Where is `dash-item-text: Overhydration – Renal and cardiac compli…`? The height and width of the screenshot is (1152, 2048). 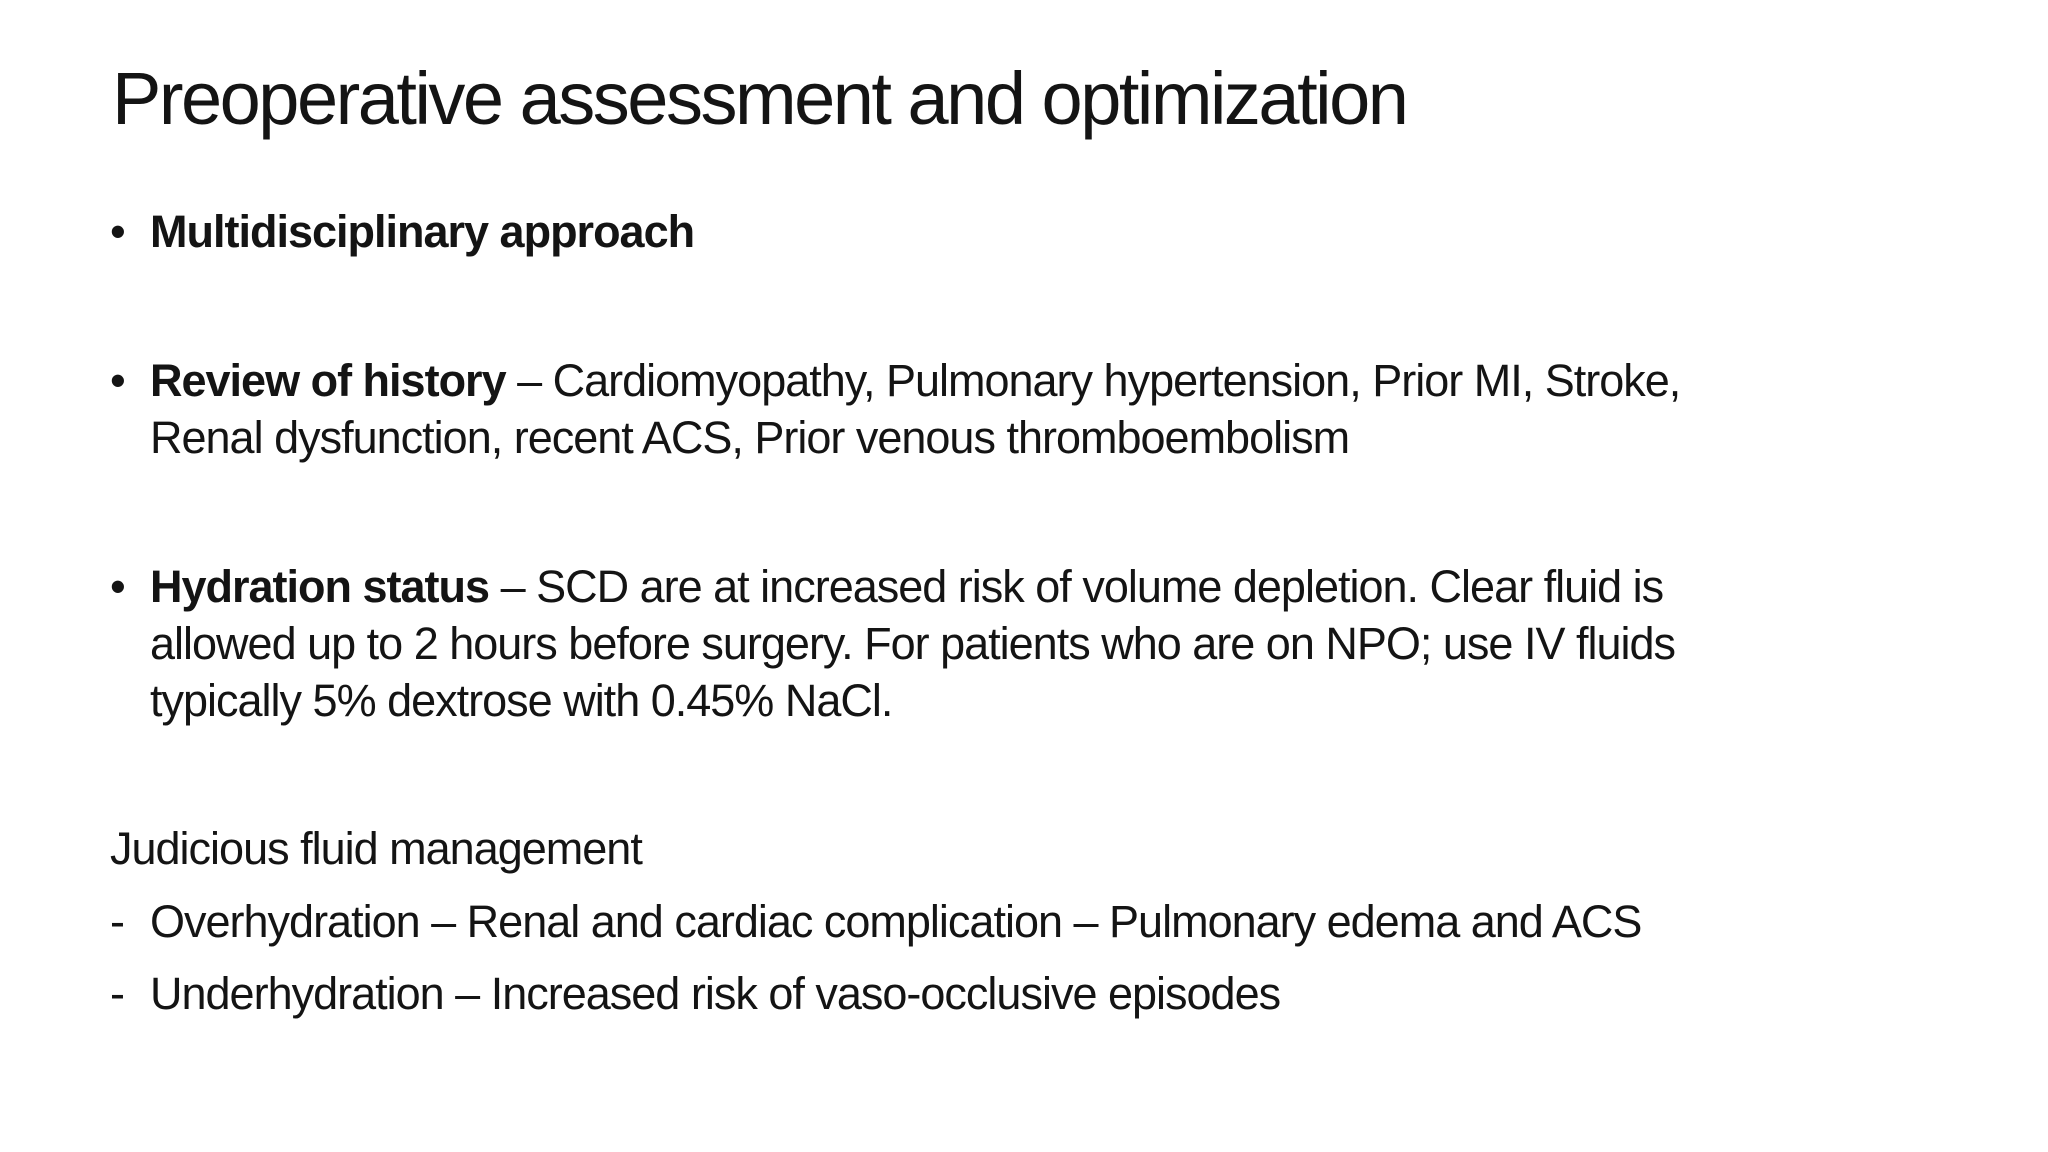 dash-item-text: Overhydration – Renal and cardiac compli… is located at coordinates (896, 921).